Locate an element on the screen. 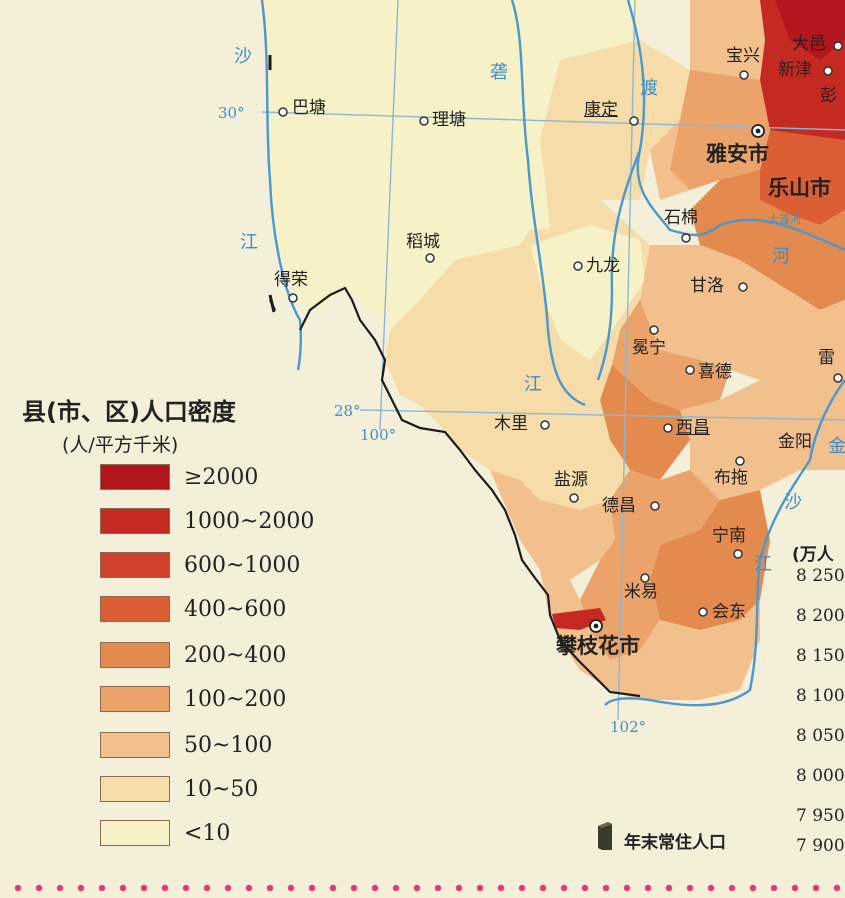 The height and width of the screenshot is (898, 845). place-jinyang: 金阳 is located at coordinates (795, 442).